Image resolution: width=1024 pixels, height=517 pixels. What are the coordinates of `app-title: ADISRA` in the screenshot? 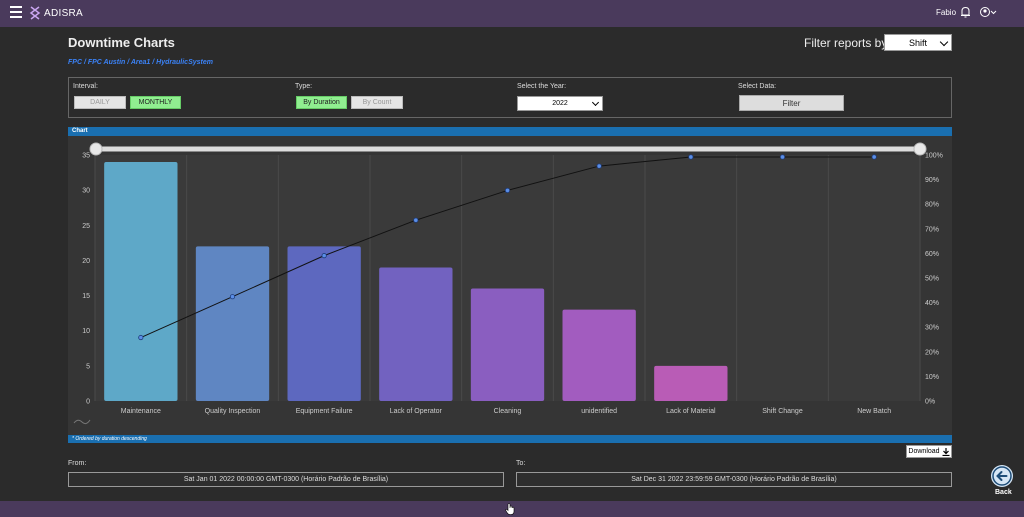 It's located at (64, 13).